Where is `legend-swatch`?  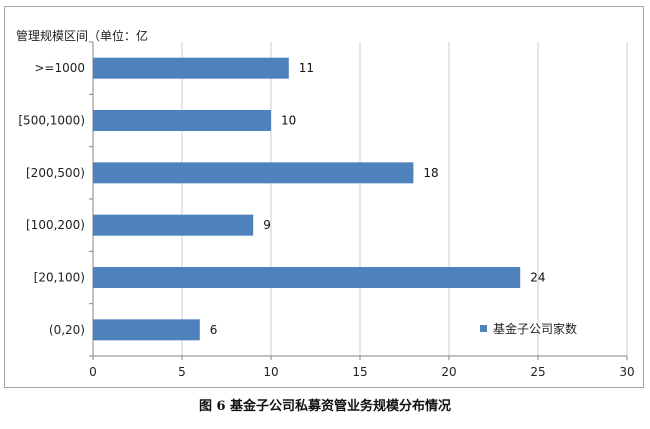
legend-swatch is located at coordinates (483, 328).